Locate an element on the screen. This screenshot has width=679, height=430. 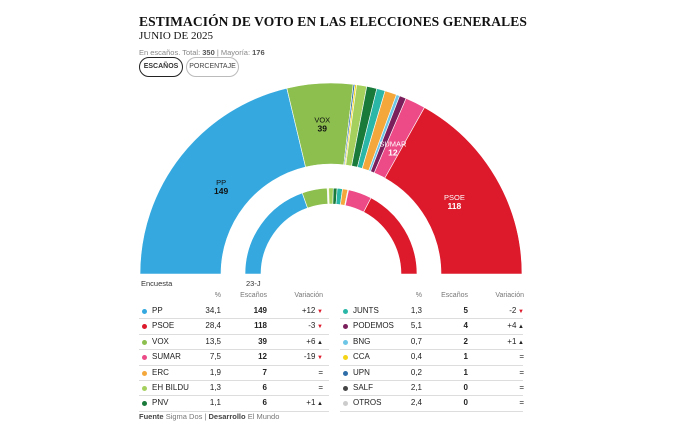
toggle-seats-button: ESCAÑOS is located at coordinates (161, 67).